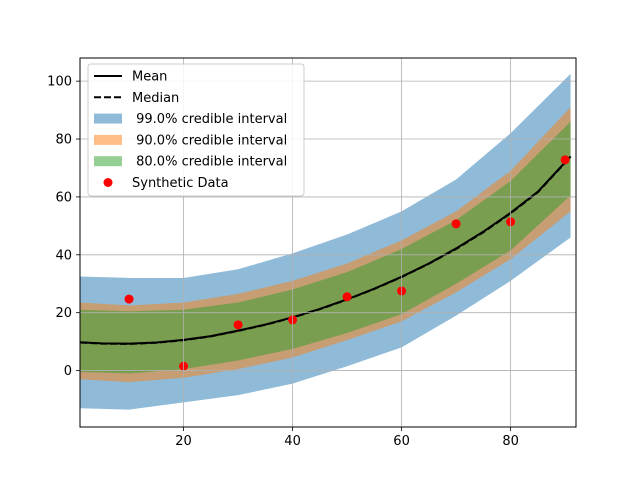 The image size is (640, 480). I want to click on x-tick-label-60: 60, so click(401, 441).